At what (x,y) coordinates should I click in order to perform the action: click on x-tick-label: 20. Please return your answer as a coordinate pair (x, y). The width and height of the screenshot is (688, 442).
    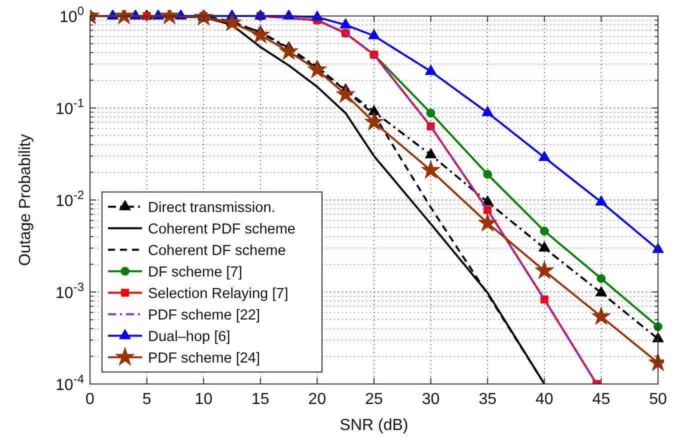
    Looking at the image, I should click on (317, 399).